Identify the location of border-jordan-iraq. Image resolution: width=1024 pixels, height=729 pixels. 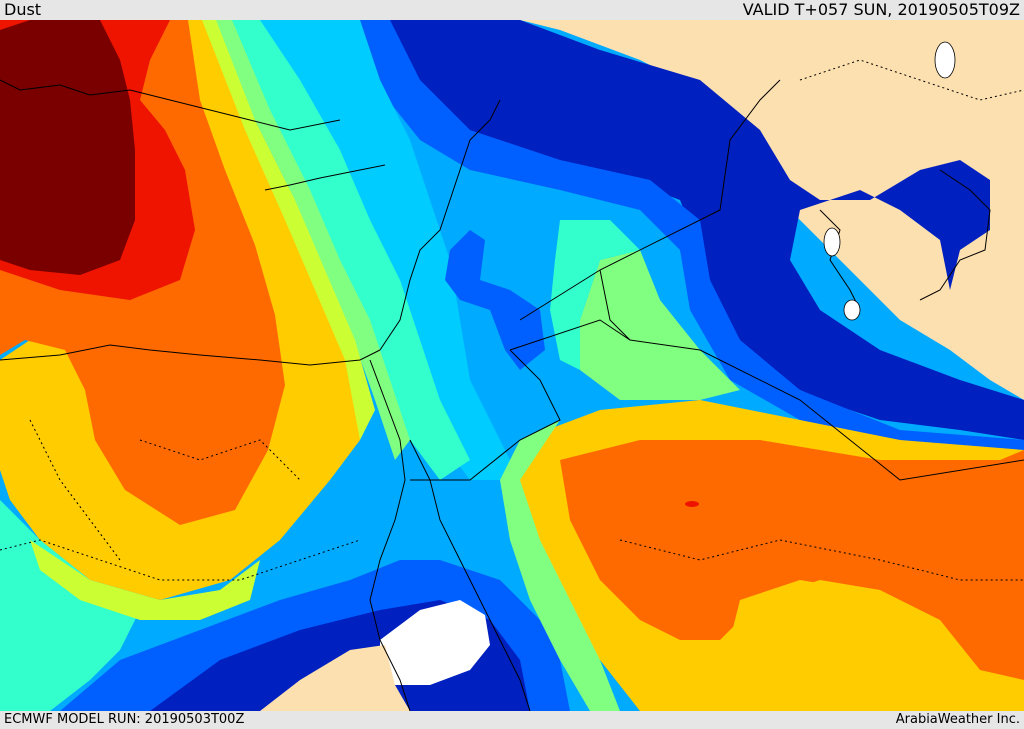
(615, 305).